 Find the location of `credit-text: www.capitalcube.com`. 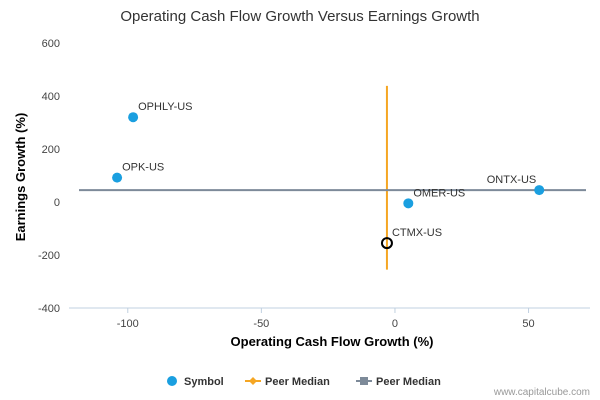

credit-text: www.capitalcube.com is located at coordinates (541, 392).